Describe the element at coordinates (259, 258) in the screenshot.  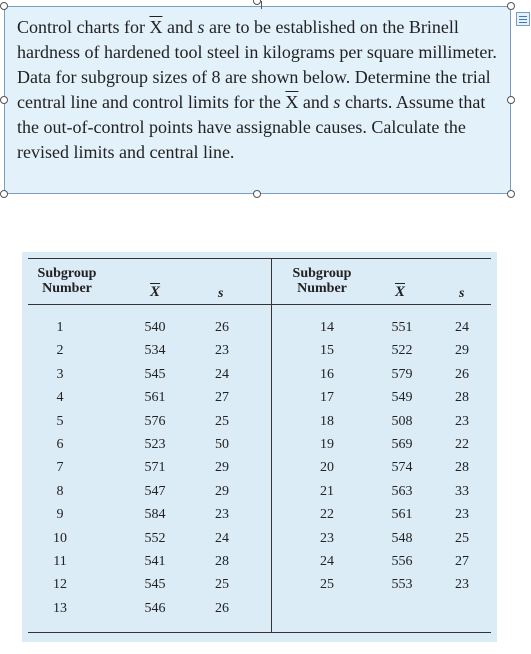
I see `table-top-rule` at that location.